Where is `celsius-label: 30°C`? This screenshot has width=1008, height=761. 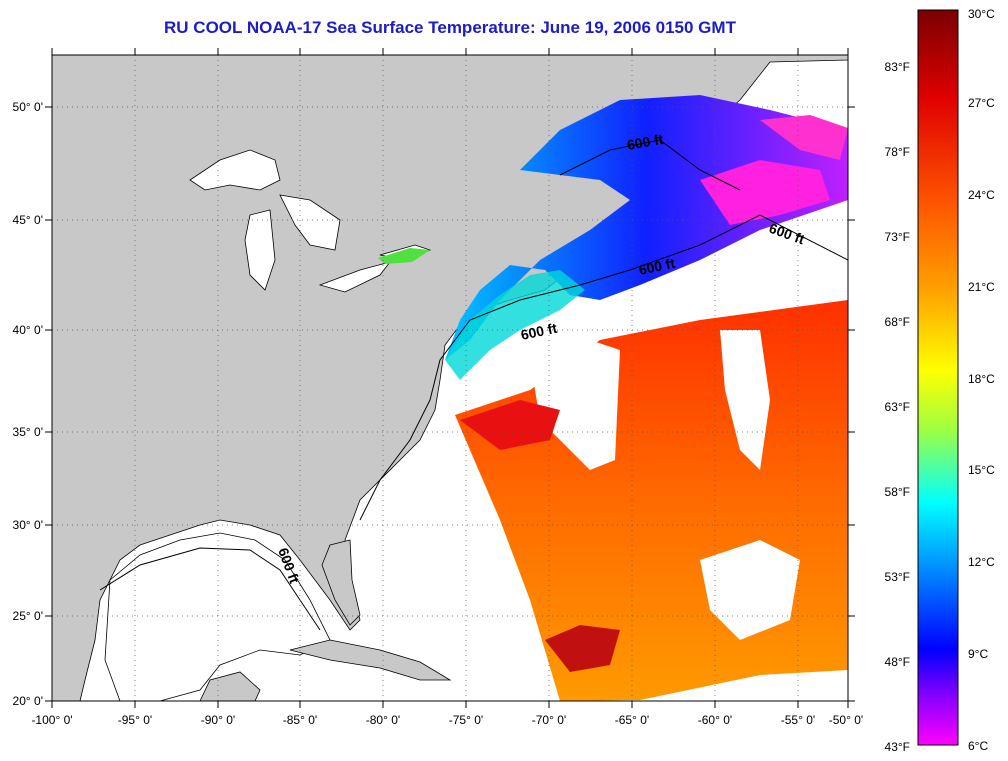
celsius-label: 30°C is located at coordinates (981, 14).